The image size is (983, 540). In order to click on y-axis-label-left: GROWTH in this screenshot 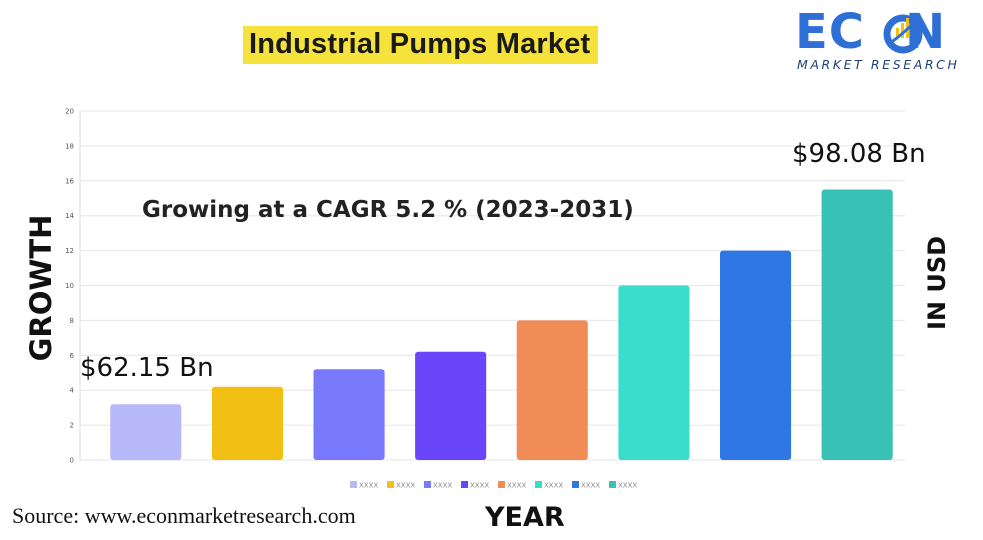, I will do `click(41, 288)`.